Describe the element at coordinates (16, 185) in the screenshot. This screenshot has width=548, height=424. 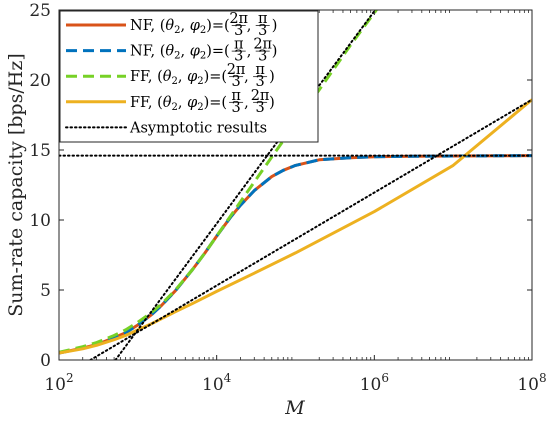
I see `y-axis-label: Sum-rate capacity [bps/Hz]` at that location.